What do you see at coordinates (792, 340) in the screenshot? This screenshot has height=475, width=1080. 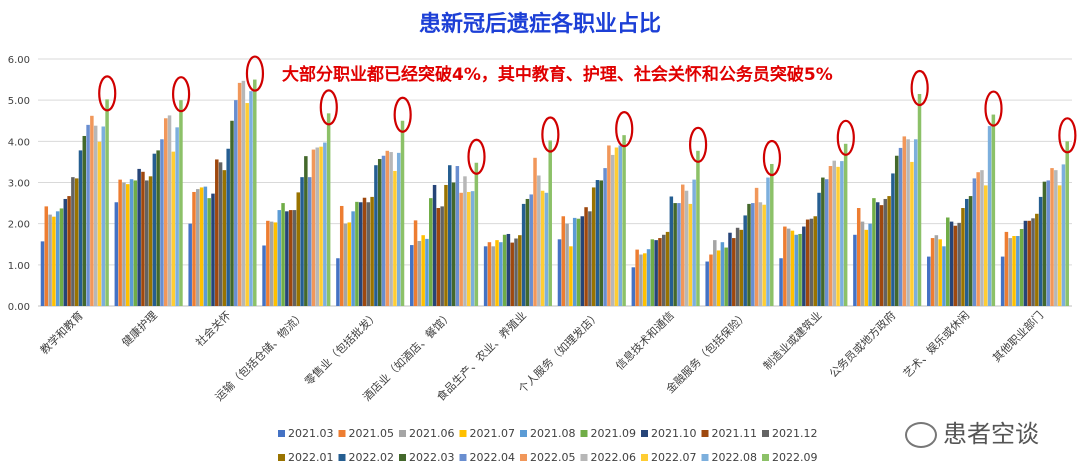 I see `x-tick-label: 制造业或建筑业` at bounding box center [792, 340].